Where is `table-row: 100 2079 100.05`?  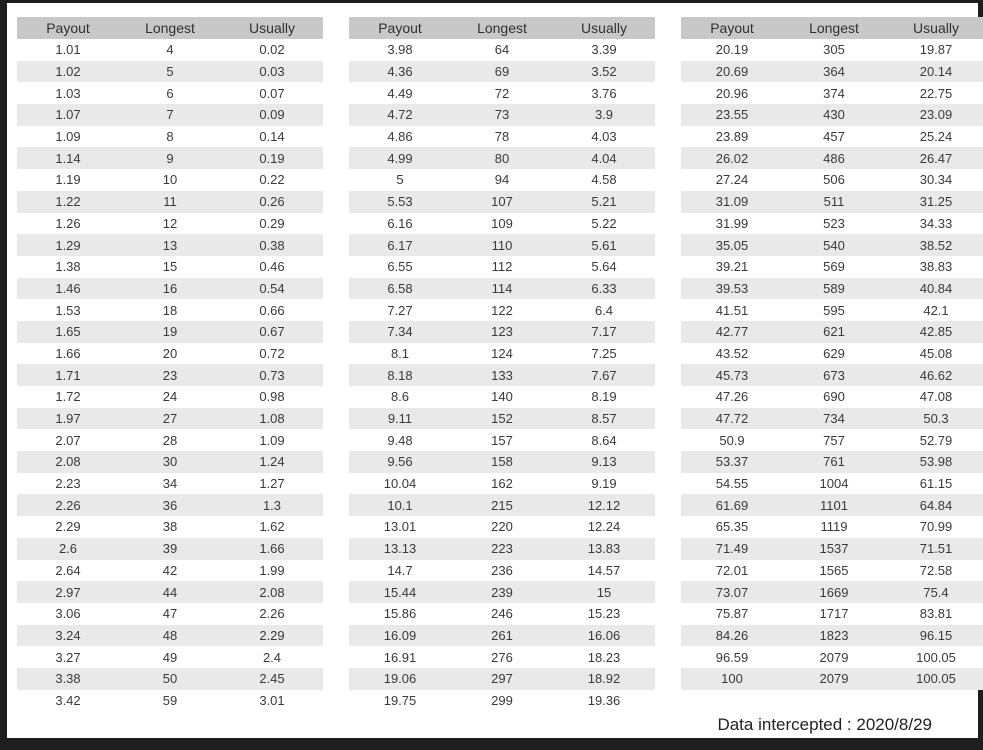
table-row: 100 2079 100.05 is located at coordinates (832, 678).